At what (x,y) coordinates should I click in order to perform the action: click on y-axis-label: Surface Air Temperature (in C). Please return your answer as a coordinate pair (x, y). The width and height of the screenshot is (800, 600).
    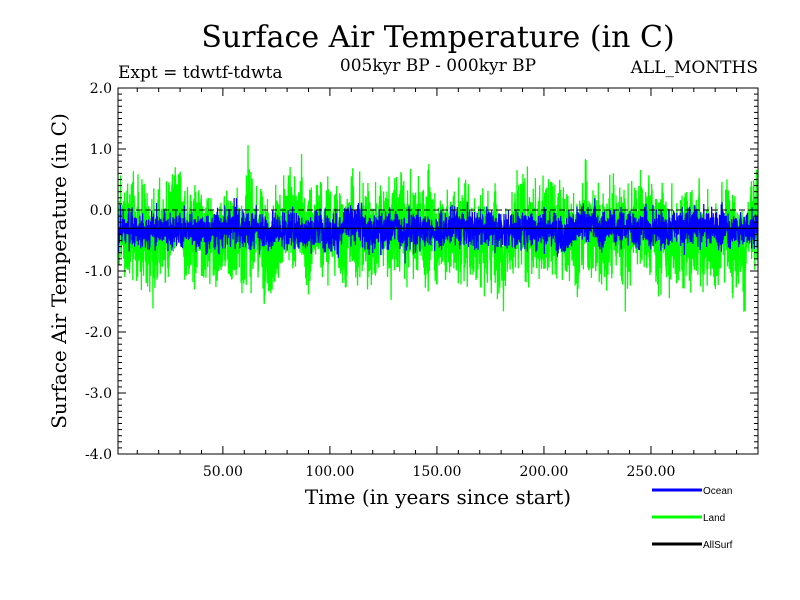
    Looking at the image, I should click on (59, 271).